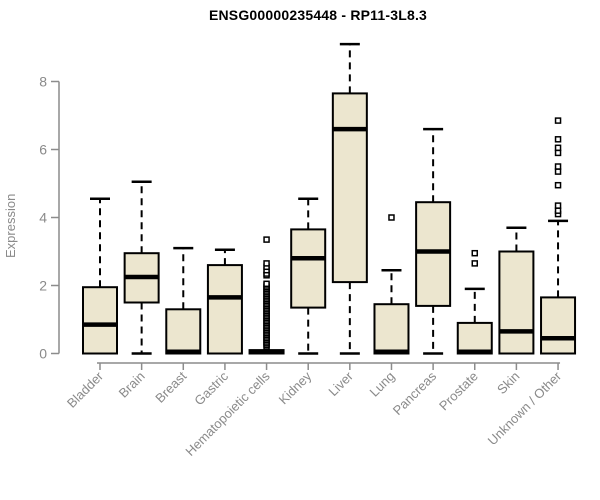 This screenshot has height=500, width=600. I want to click on box-prostate, so click(474, 302).